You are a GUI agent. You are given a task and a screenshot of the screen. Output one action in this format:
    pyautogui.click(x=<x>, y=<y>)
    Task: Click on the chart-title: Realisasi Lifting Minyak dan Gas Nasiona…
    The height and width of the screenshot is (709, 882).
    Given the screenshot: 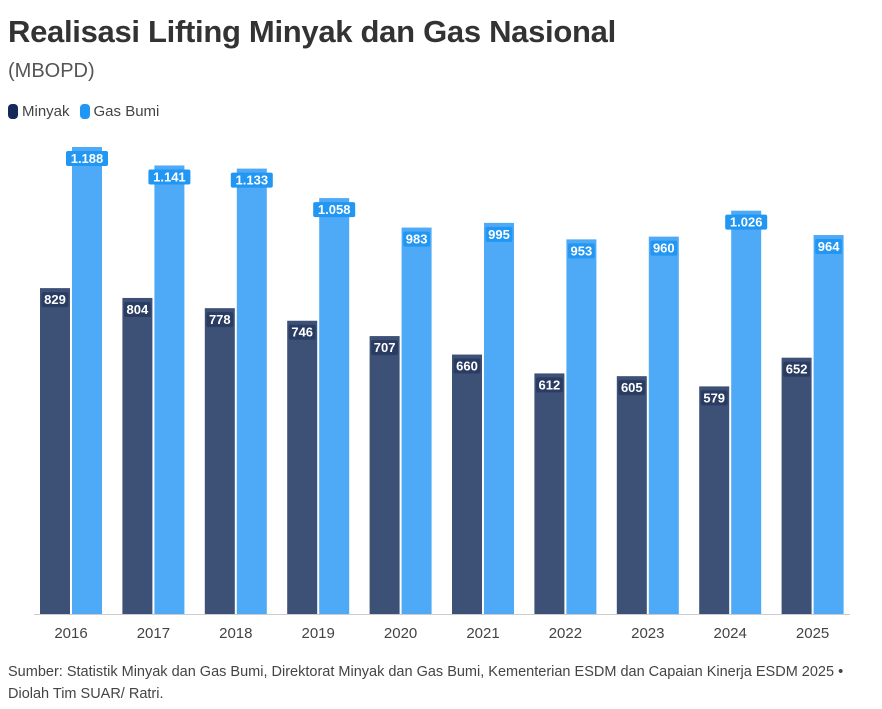 What is the action you would take?
    pyautogui.click(x=312, y=31)
    